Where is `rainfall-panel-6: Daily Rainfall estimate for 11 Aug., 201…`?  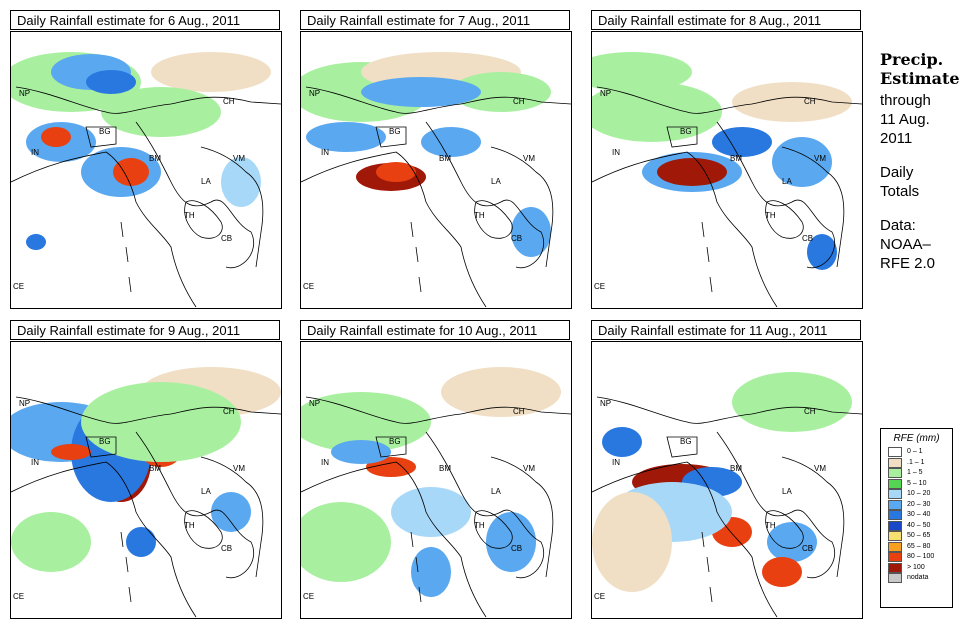
rainfall-panel-6: Daily Rainfall estimate for 11 Aug., 201… is located at coordinates (727, 469).